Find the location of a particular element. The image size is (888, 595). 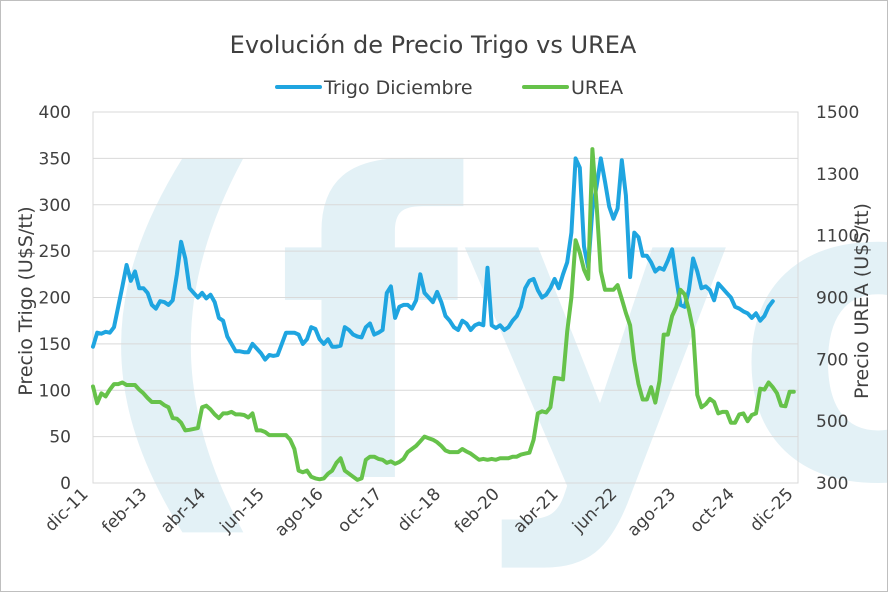

y-tick-label: 250 is located at coordinates (55, 252).